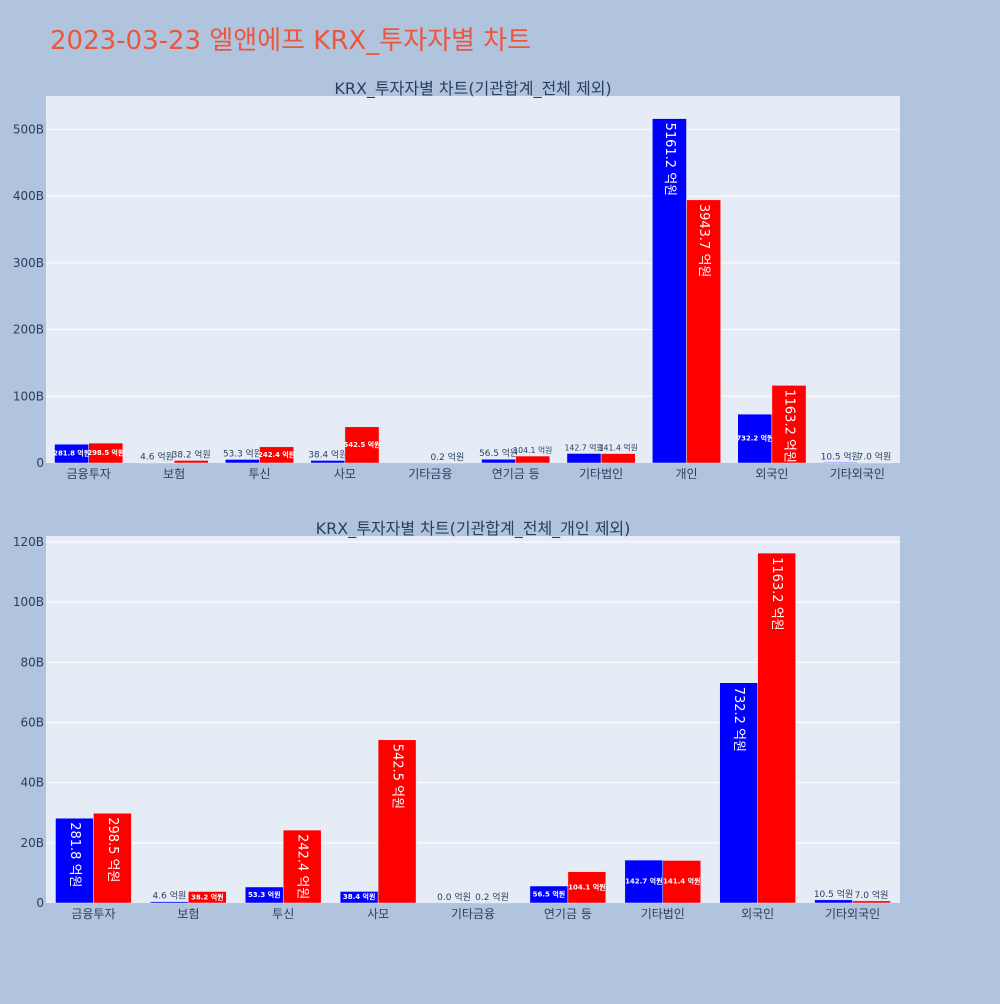  I want to click on y-tick-label: 120B, so click(28, 542).